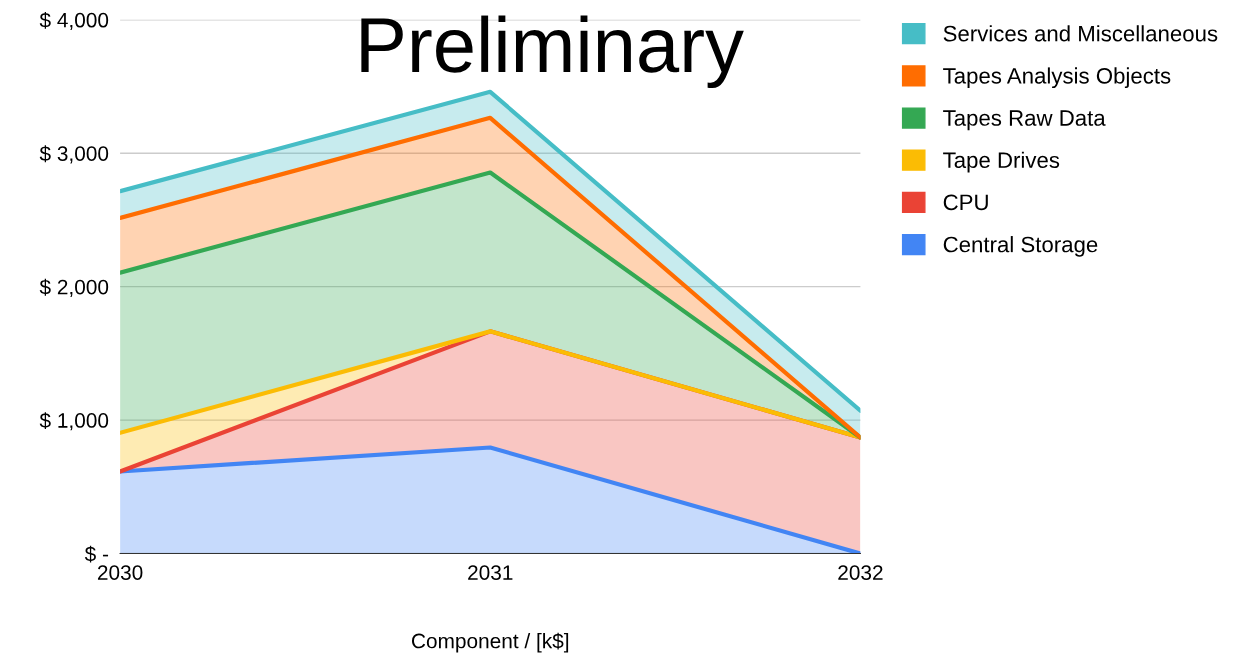 This screenshot has width=1238, height=659. I want to click on y-tick-label: $ 3,000, so click(74, 154).